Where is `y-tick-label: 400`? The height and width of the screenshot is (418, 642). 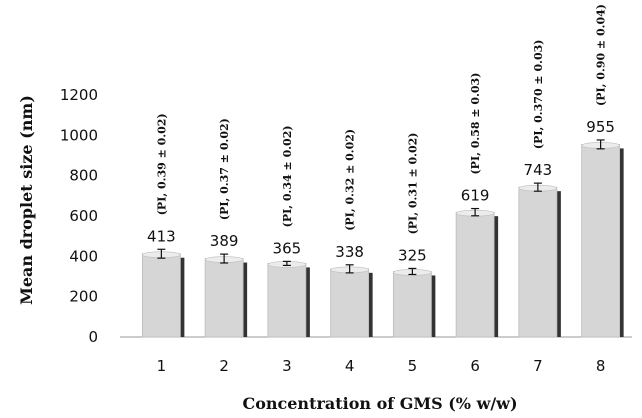
y-tick-label: 400 is located at coordinates (83, 256).